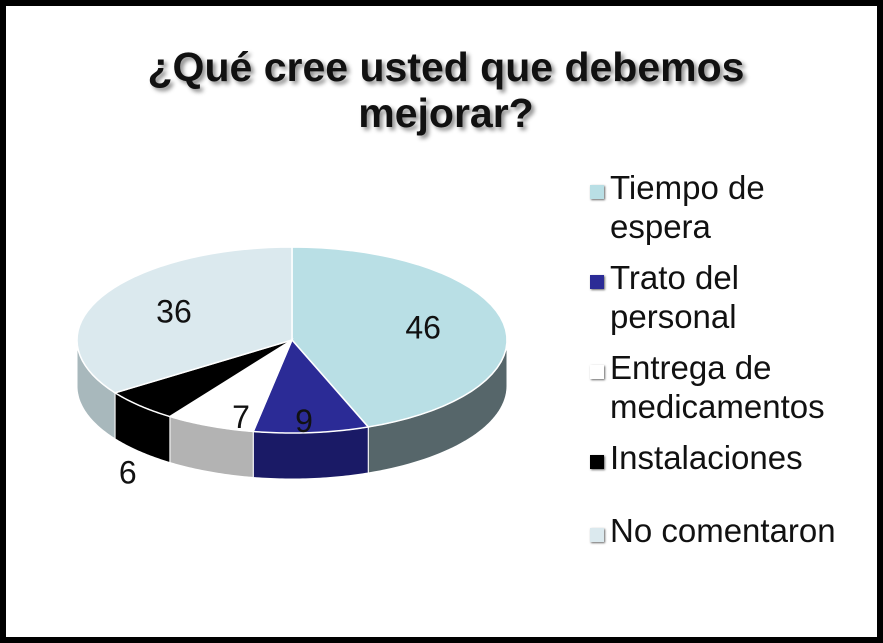 The image size is (883, 643). Describe the element at coordinates (723, 530) in the screenshot. I see `legend-label: No comentaron` at that location.